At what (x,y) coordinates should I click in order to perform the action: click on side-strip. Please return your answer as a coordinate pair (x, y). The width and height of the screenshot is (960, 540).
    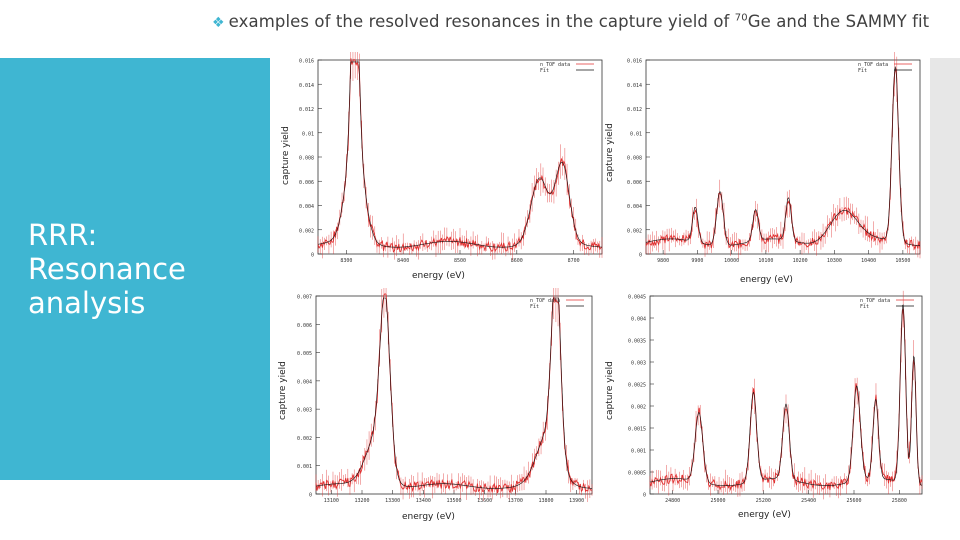
    Looking at the image, I should click on (945, 269).